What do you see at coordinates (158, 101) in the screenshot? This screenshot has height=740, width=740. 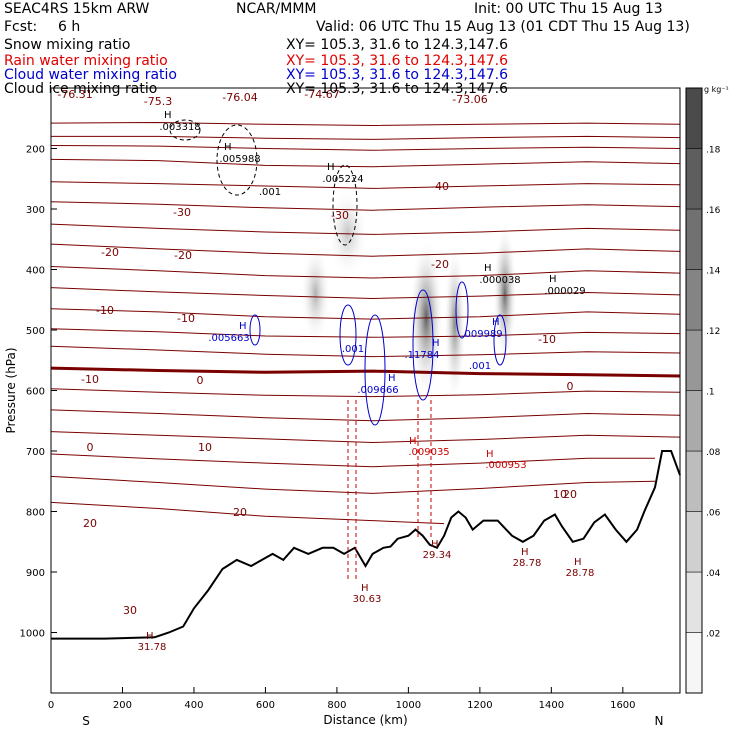 I see `temperature-label: -75.3` at bounding box center [158, 101].